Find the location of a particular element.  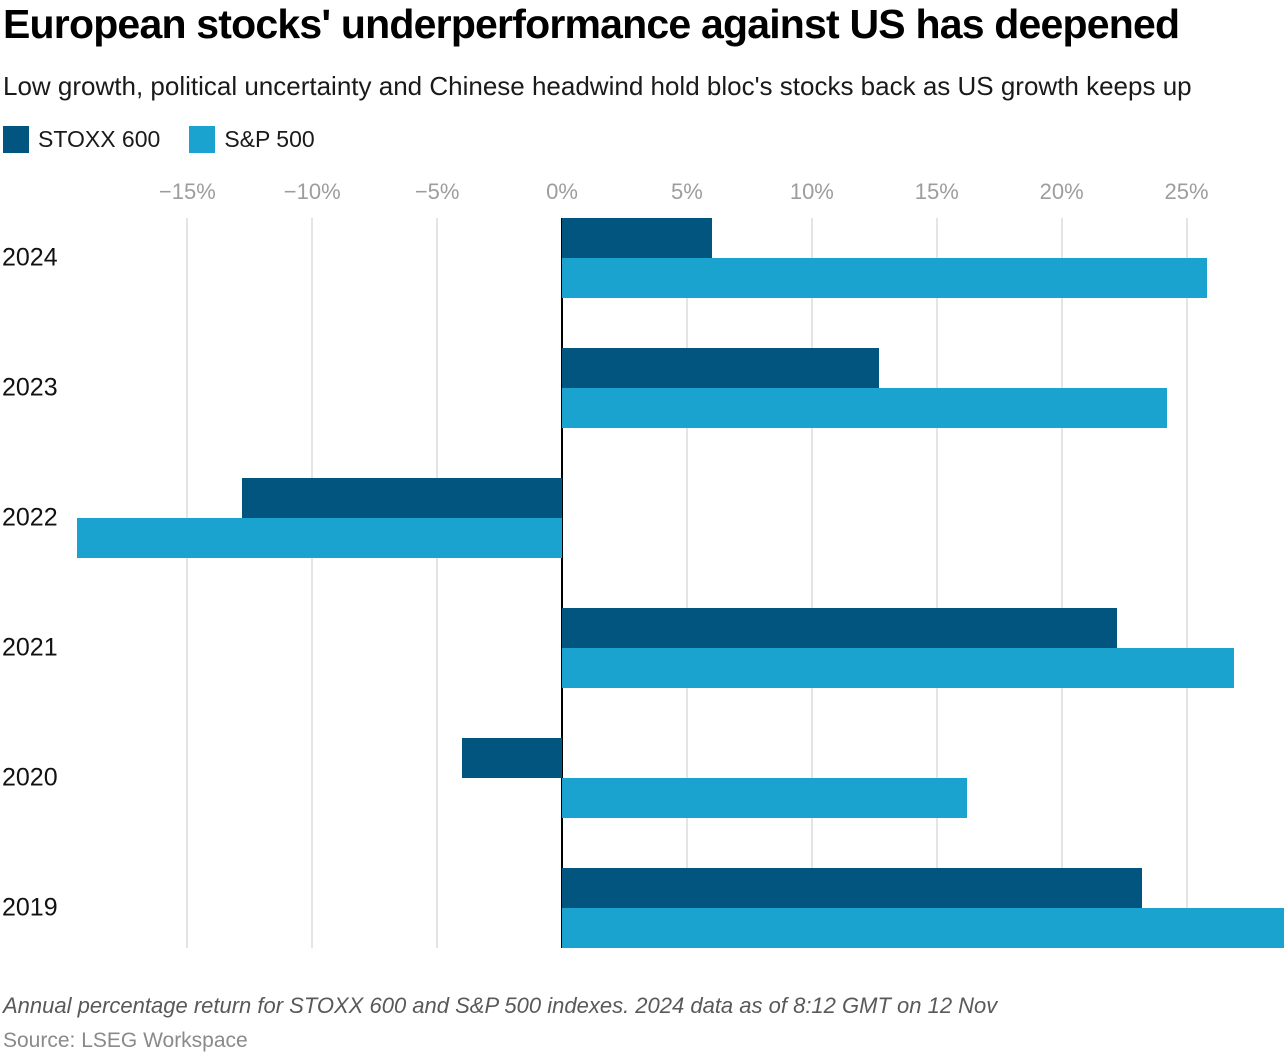

bar-stoxx-600-2019 is located at coordinates (852, 888).